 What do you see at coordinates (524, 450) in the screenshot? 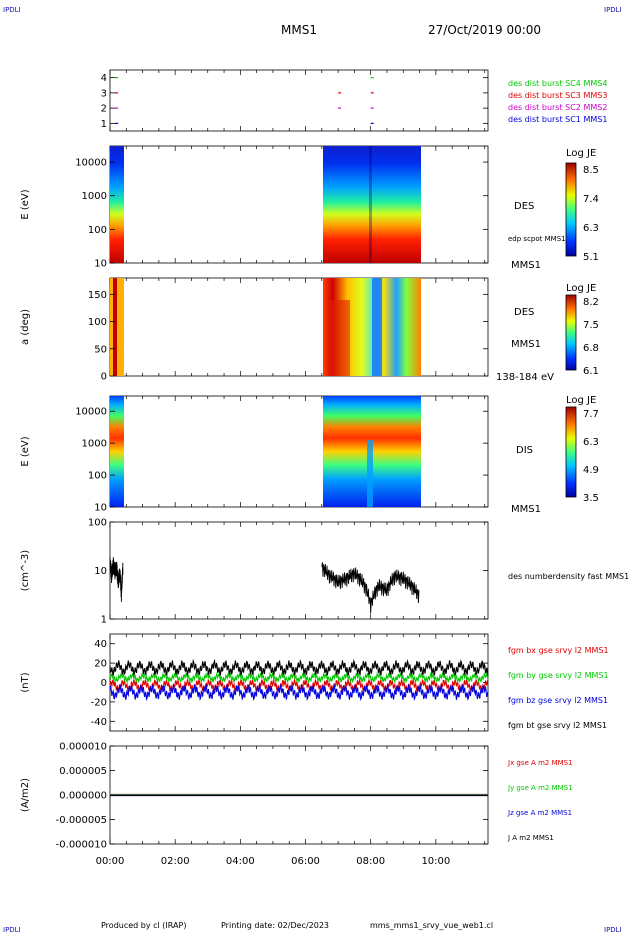
I see `right-label-dis: DIS` at bounding box center [524, 450].